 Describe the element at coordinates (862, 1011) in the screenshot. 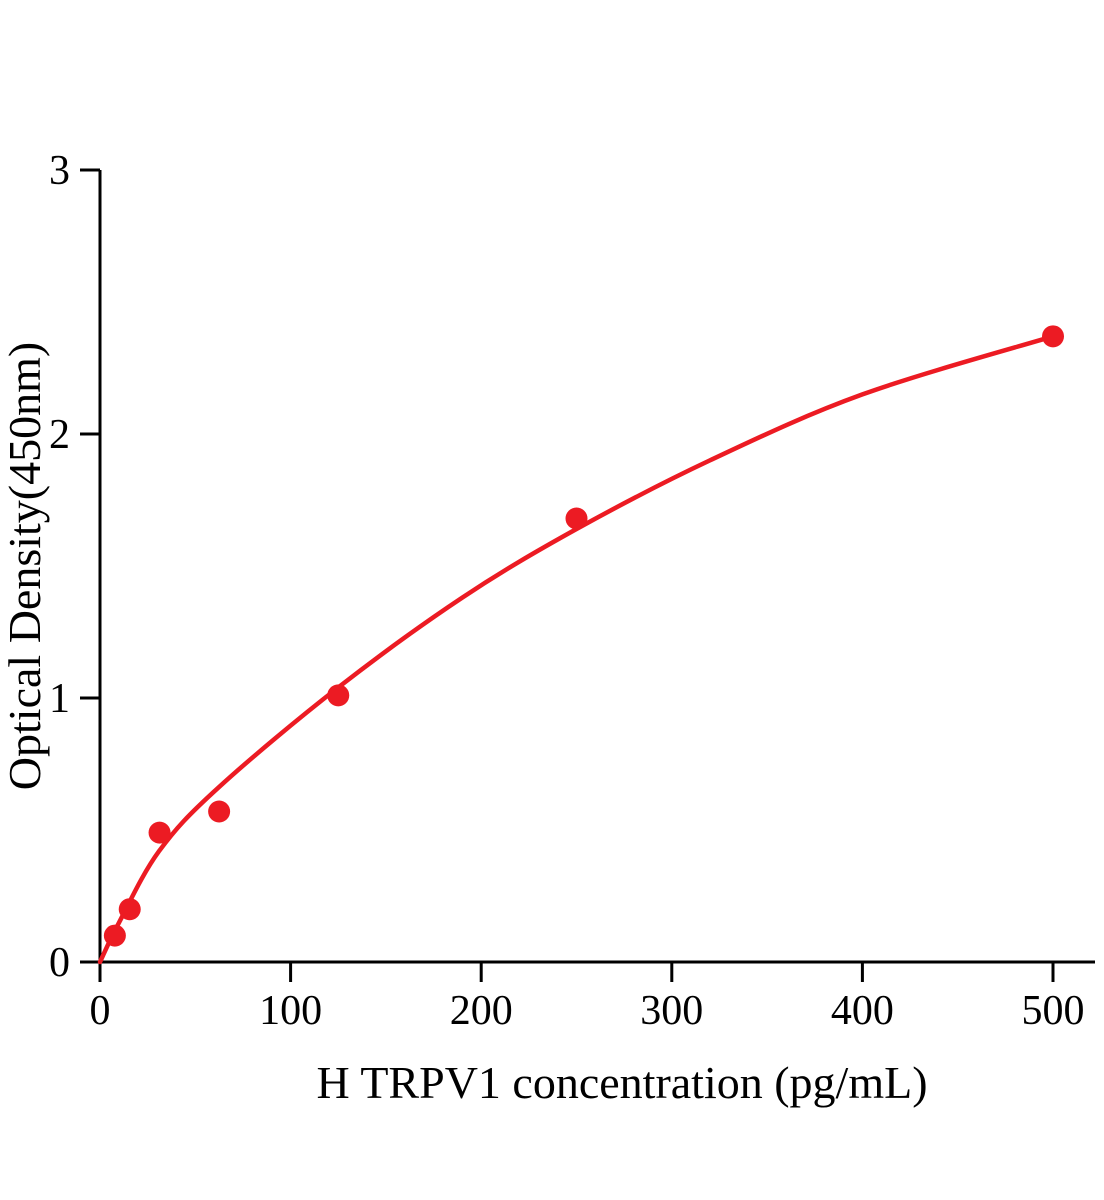

I see `x-tick-label: 400` at that location.